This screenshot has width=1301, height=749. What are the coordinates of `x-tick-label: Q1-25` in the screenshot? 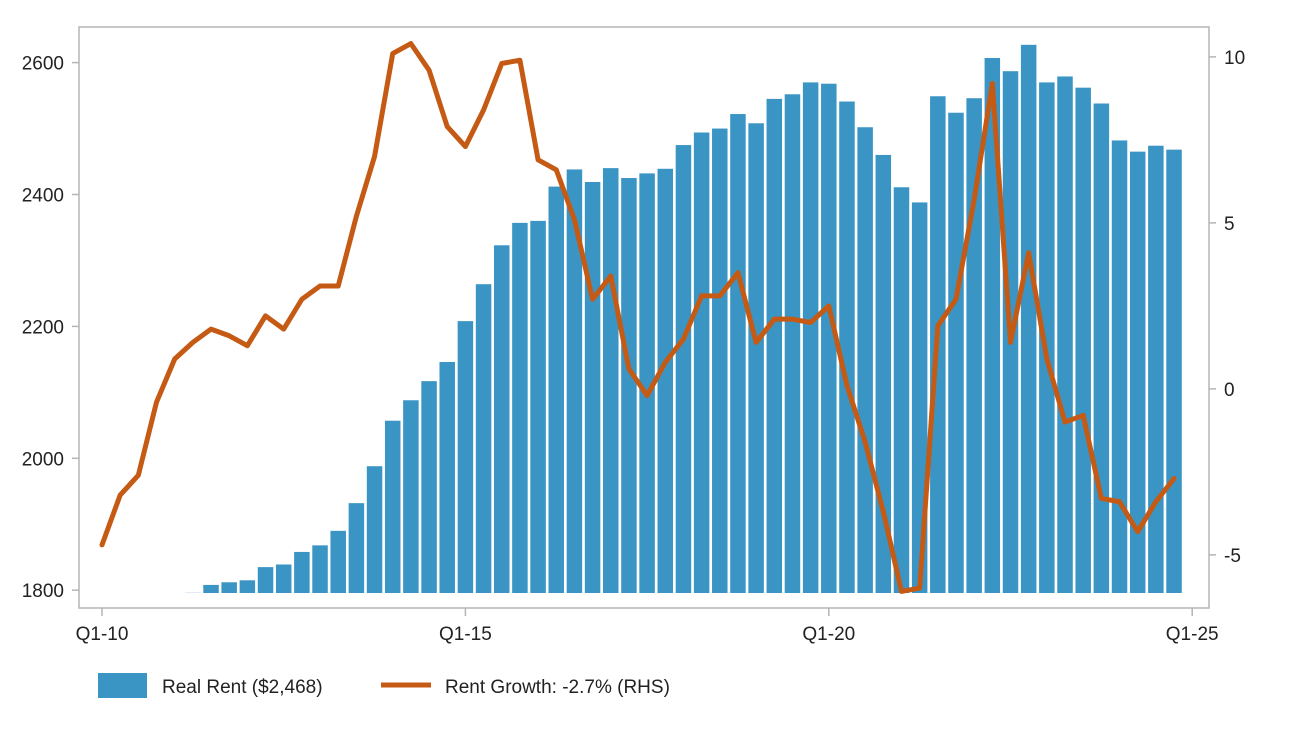 It's located at (1192, 634).